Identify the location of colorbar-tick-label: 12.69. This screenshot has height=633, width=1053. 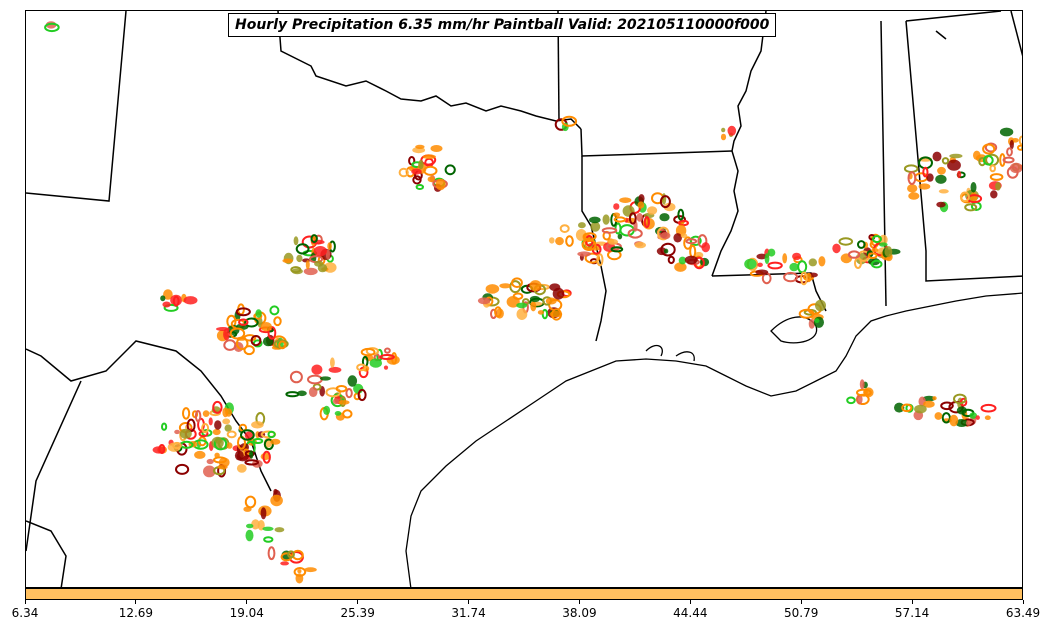
(136, 613).